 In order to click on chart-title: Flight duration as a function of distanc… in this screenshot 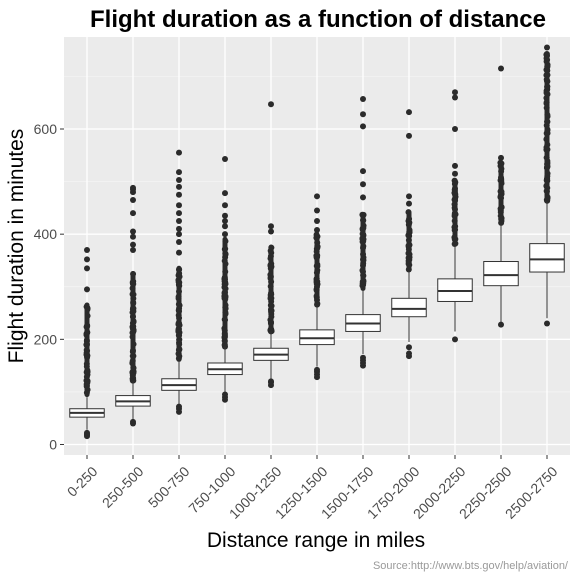, I will do `click(318, 19)`.